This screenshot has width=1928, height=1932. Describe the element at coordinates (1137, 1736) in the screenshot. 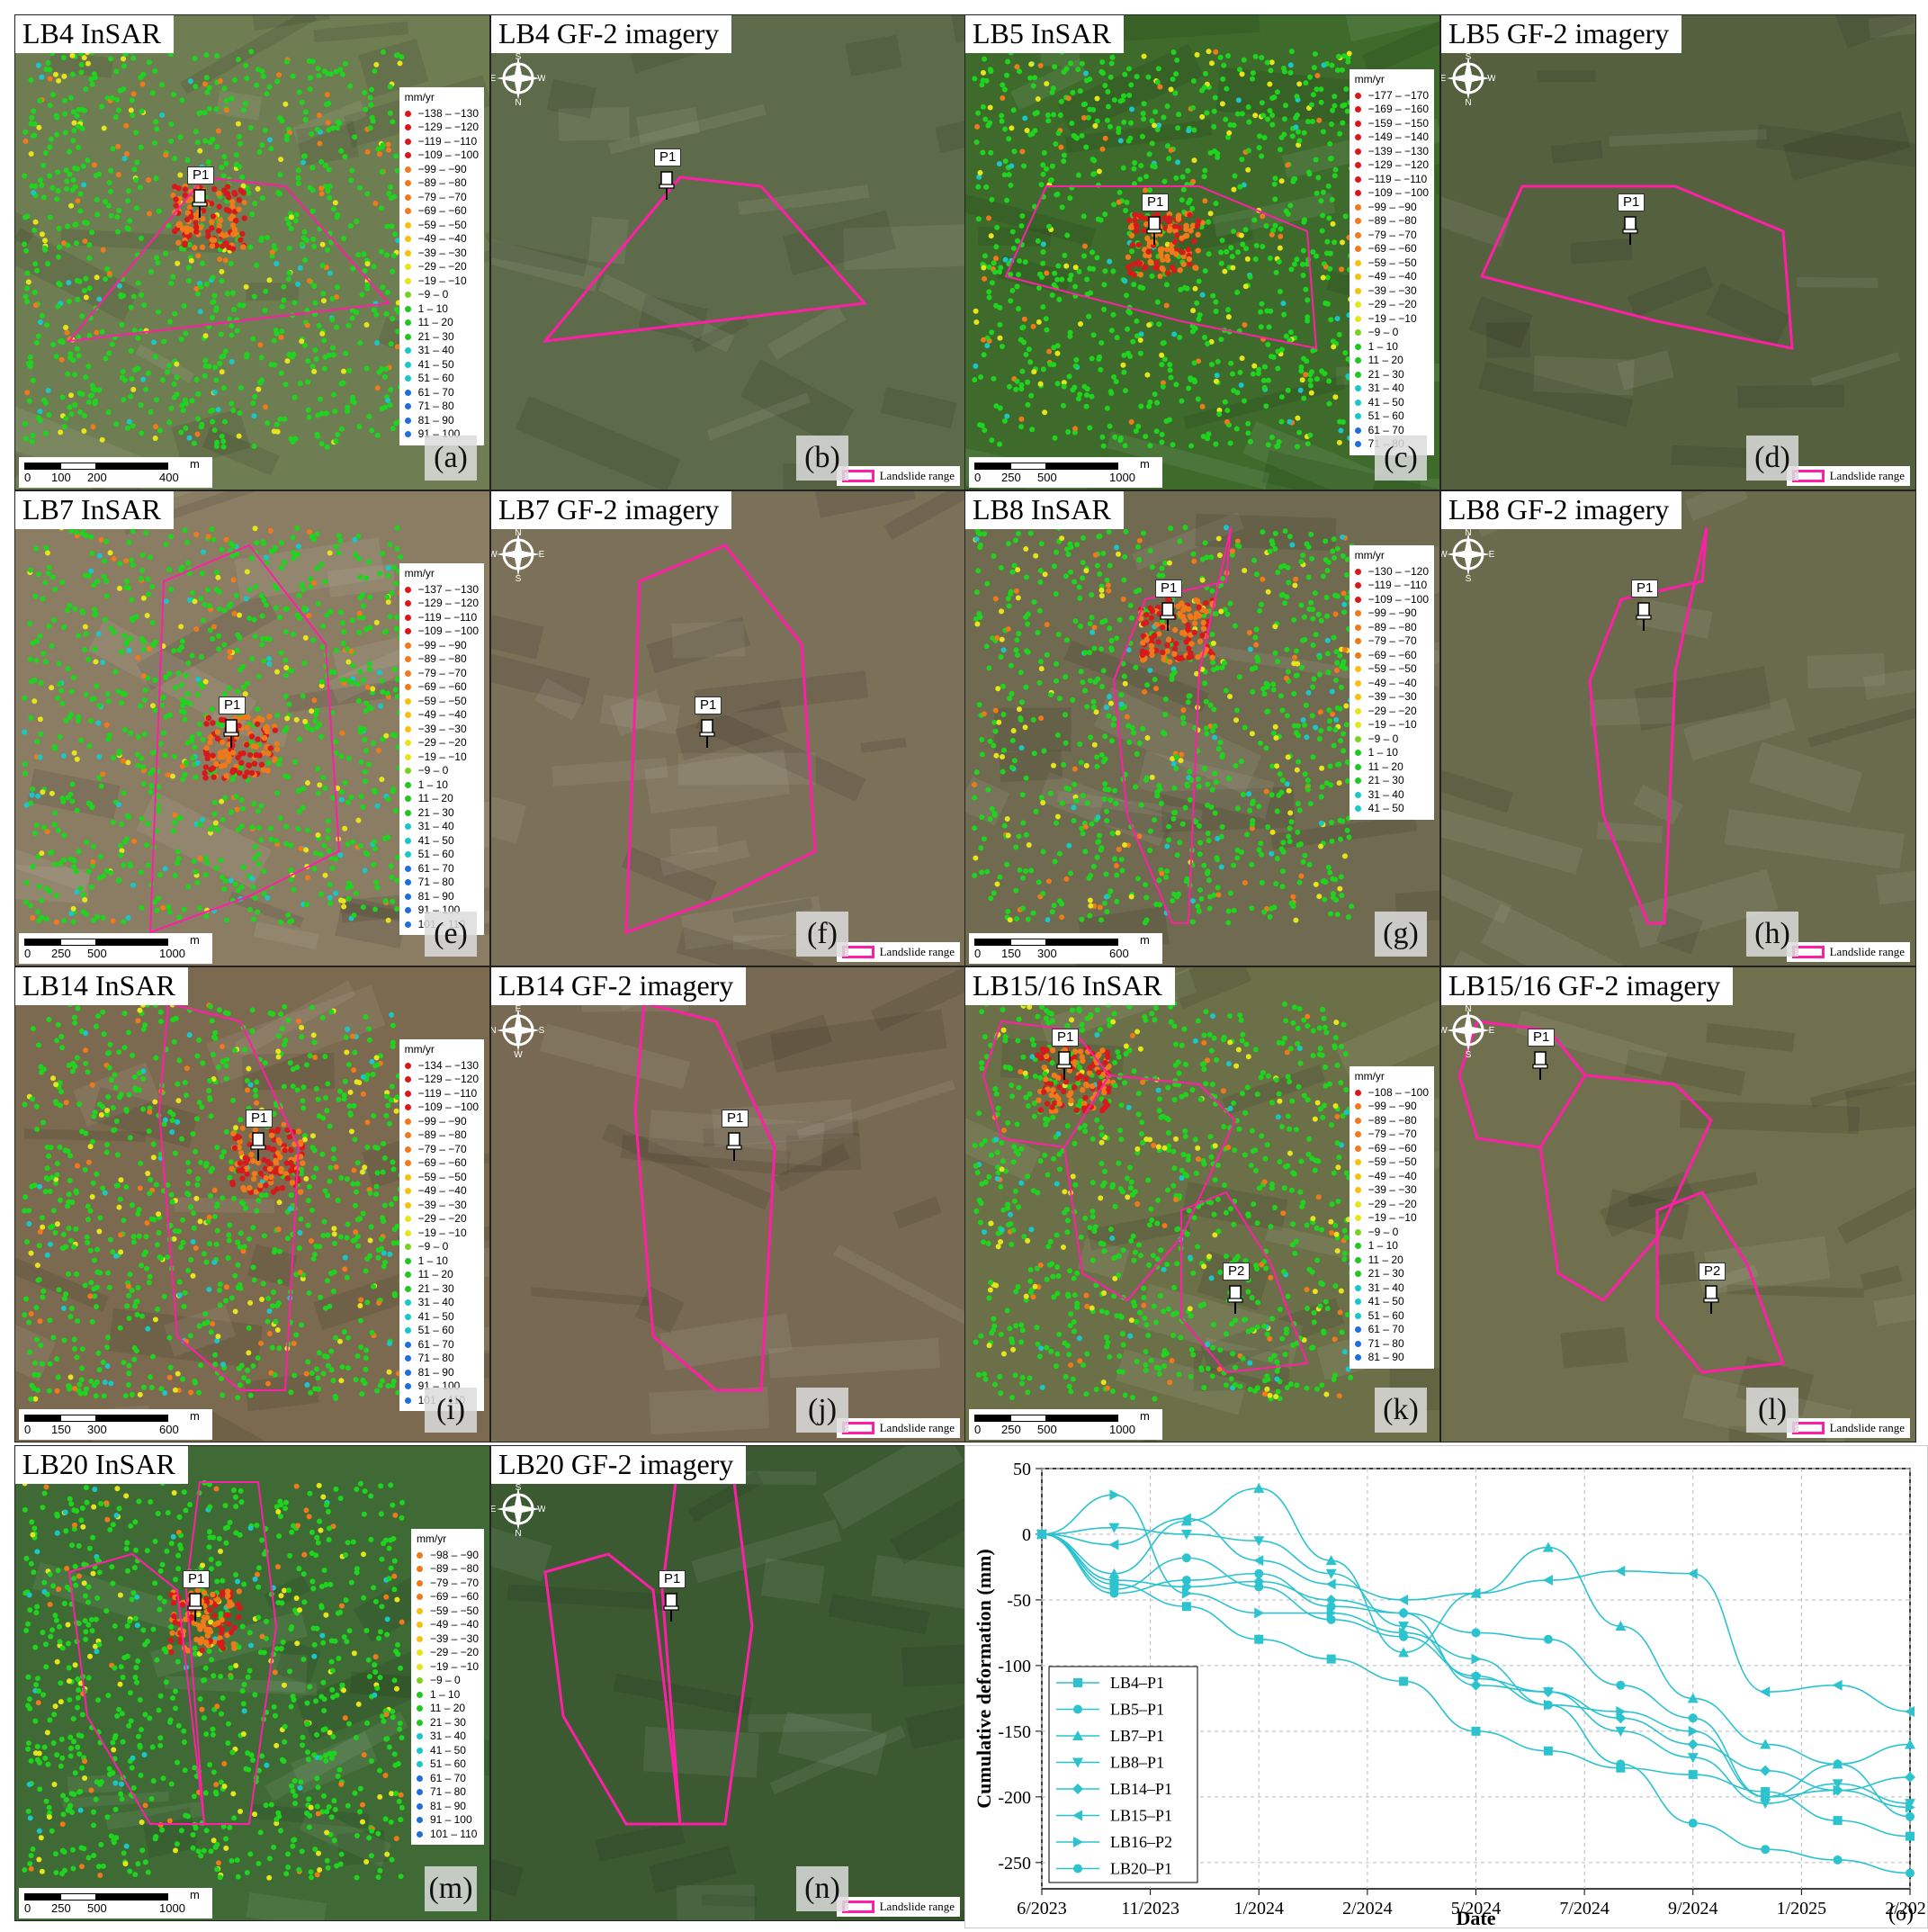

I see `legend-label: LB7–P1` at that location.